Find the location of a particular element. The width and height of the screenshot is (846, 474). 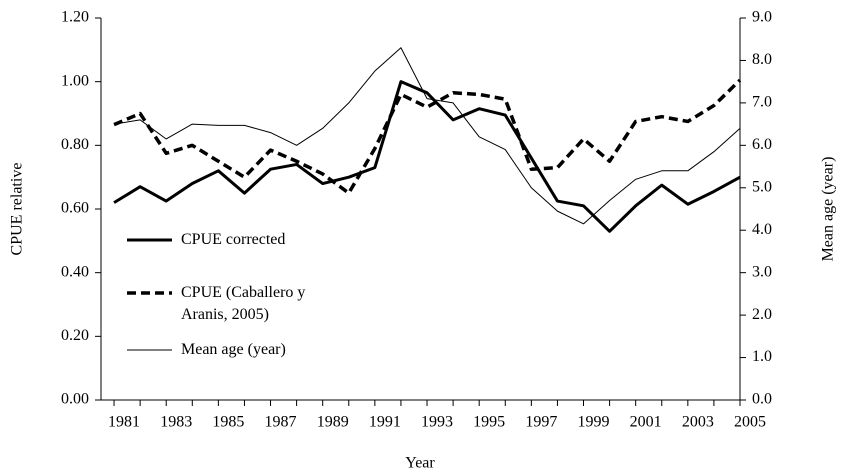

x-tick-label: 1997 is located at coordinates (541, 422).